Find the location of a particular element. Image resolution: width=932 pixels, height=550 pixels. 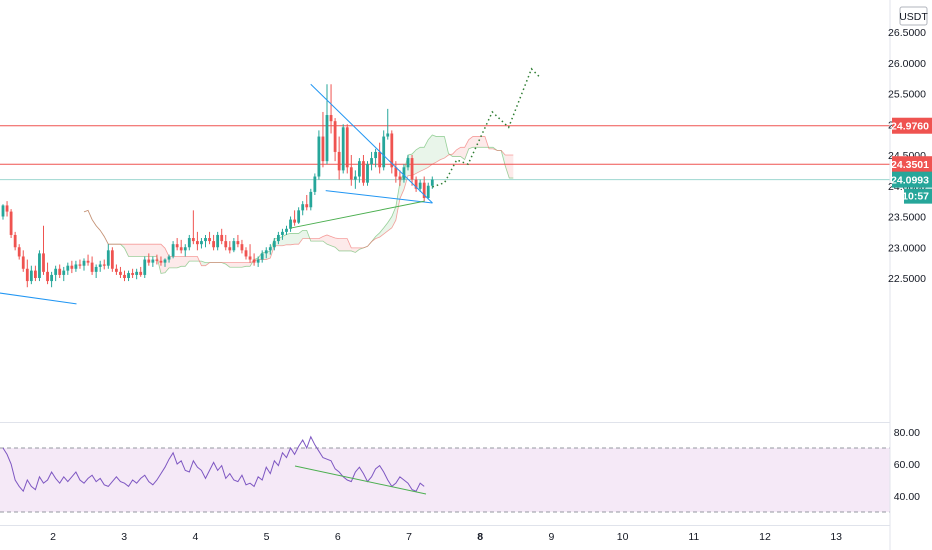

rsi-tick-label: 40.00 is located at coordinates (907, 497).